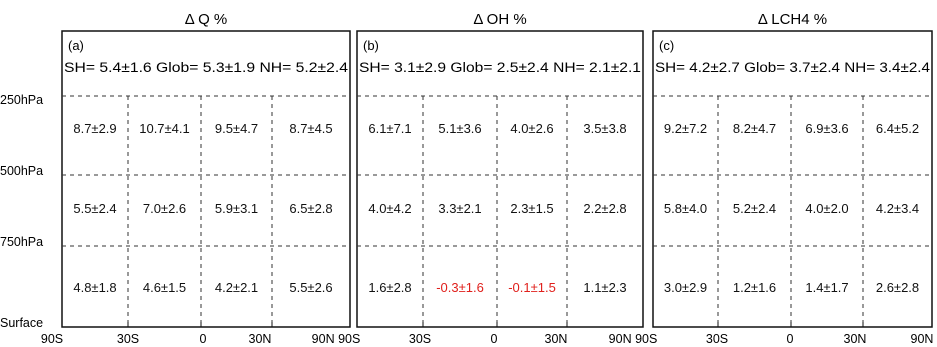  What do you see at coordinates (236, 287) in the screenshot?
I see `panel-a-cell-r2-c2: 4.2±2.1` at bounding box center [236, 287].